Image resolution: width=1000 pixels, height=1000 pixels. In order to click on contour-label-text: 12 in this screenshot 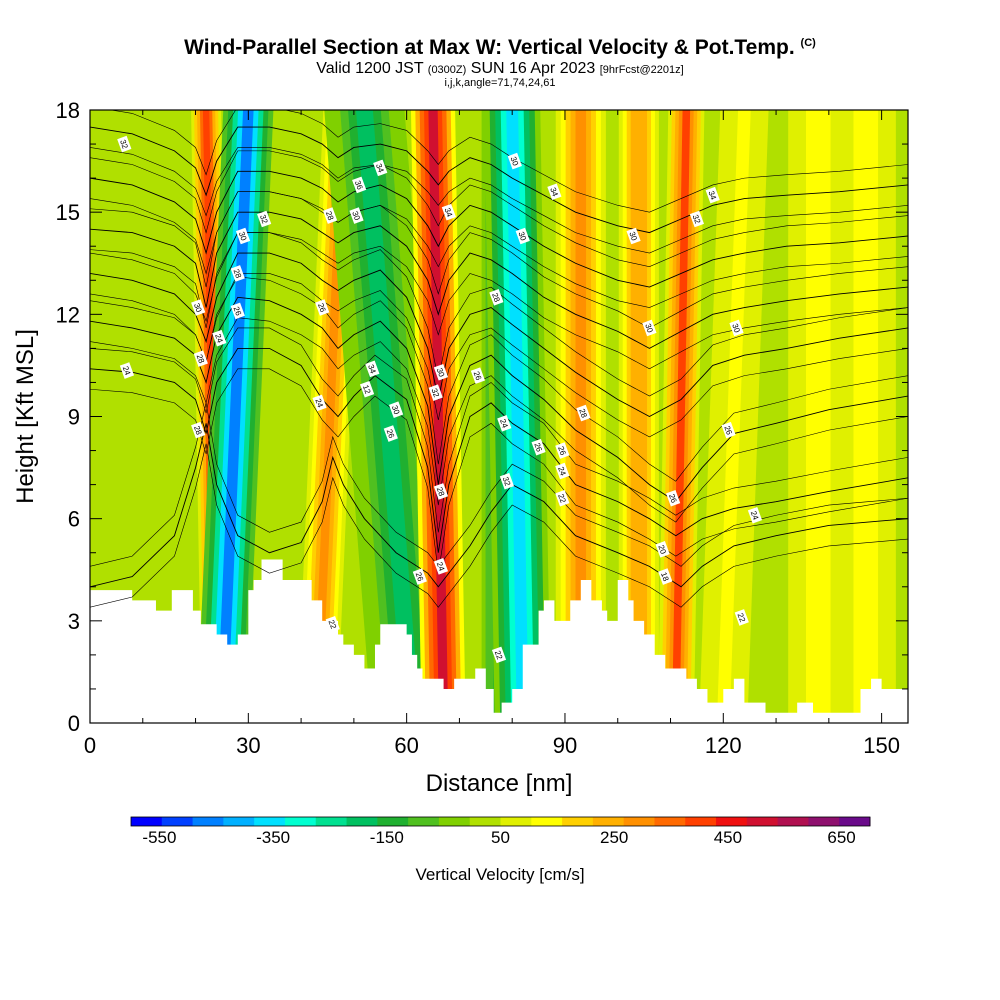, I will do `click(367, 390)`.